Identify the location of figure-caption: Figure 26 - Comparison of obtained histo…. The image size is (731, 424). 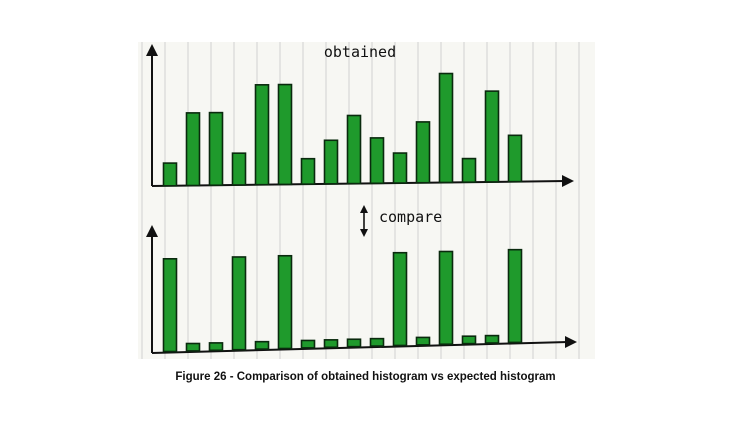
(365, 377).